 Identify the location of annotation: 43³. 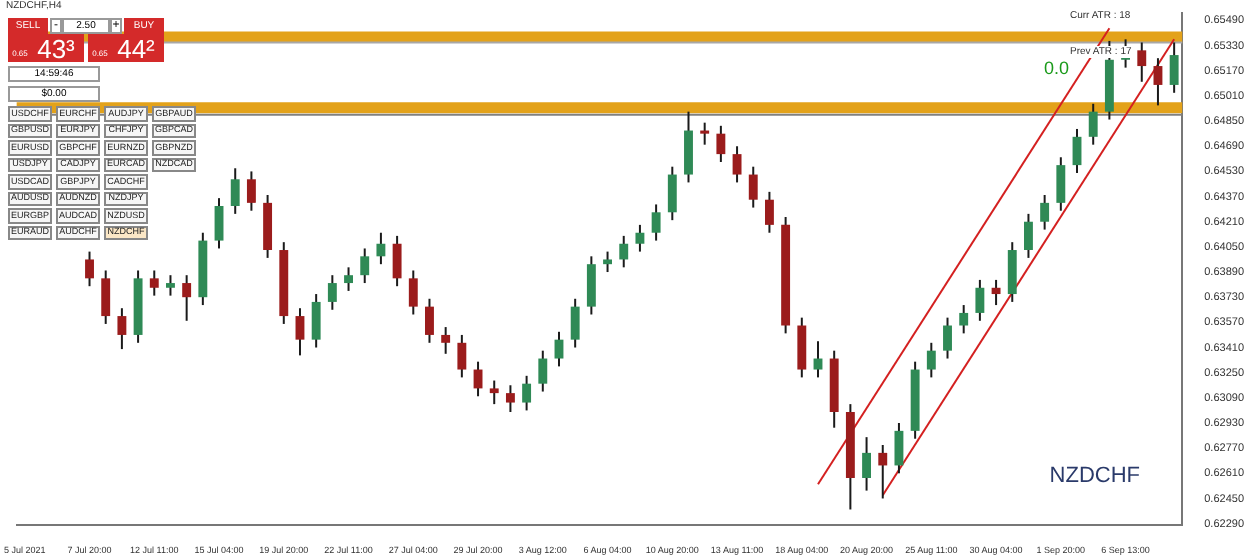
(56, 48).